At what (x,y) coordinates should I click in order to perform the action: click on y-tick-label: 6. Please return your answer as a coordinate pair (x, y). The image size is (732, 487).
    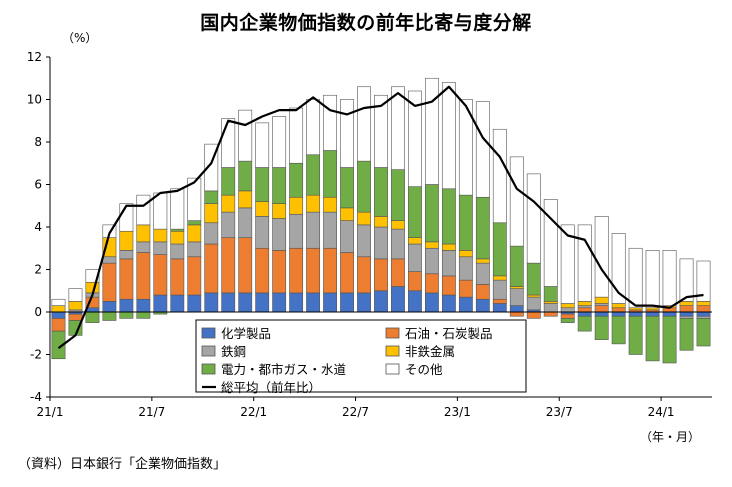
    Looking at the image, I should click on (38, 185).